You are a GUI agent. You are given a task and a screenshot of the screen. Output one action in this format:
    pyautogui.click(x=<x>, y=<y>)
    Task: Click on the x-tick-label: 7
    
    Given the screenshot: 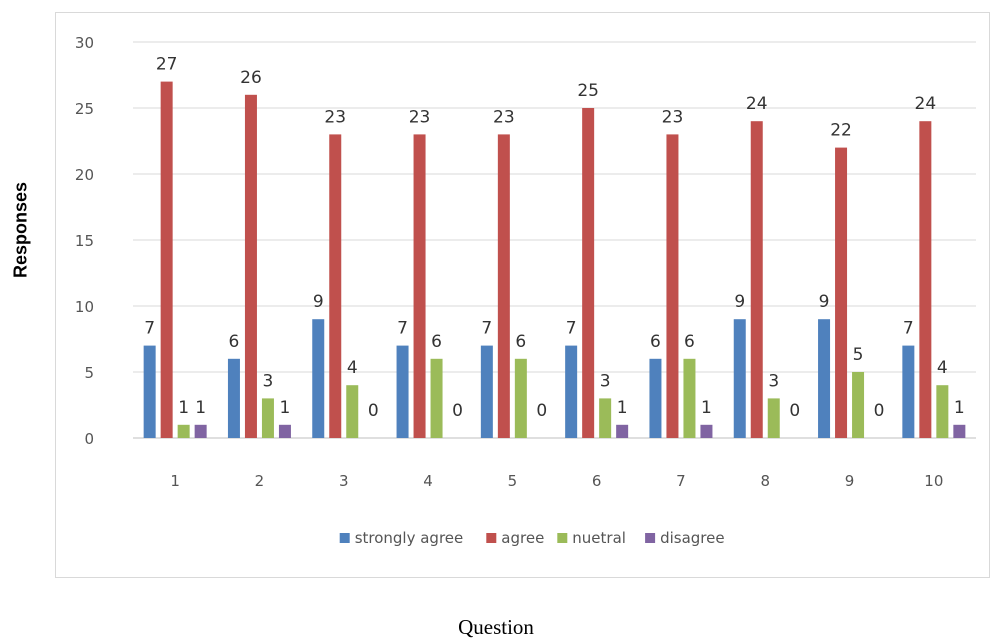 What is the action you would take?
    pyautogui.click(x=681, y=481)
    